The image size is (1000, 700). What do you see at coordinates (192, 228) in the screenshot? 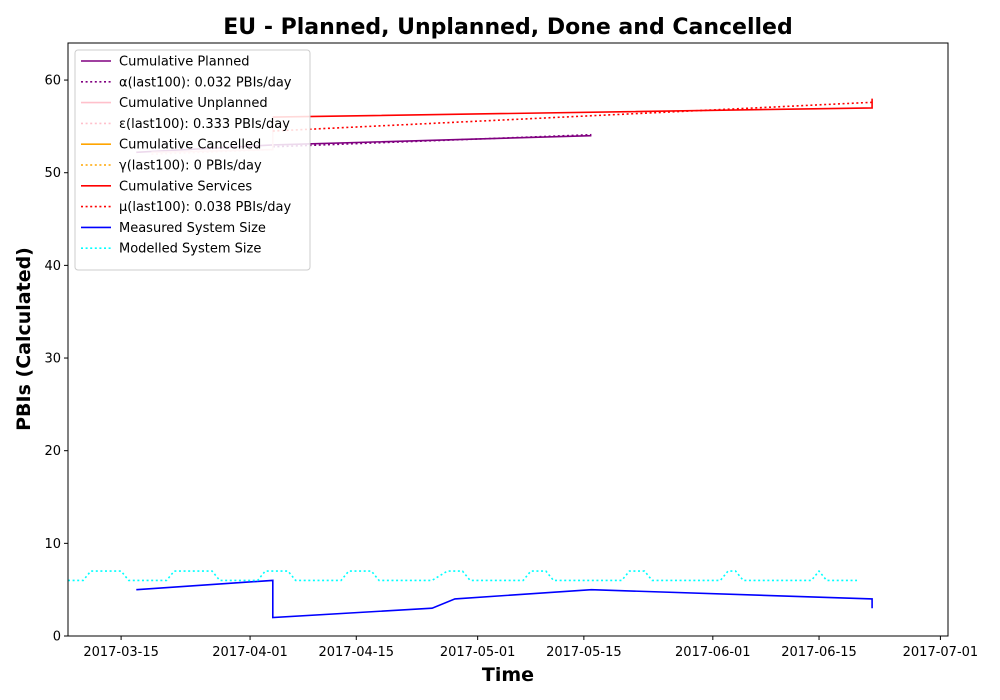
I see `legend-entry-measured-system-size: Measured System Size` at bounding box center [192, 228].